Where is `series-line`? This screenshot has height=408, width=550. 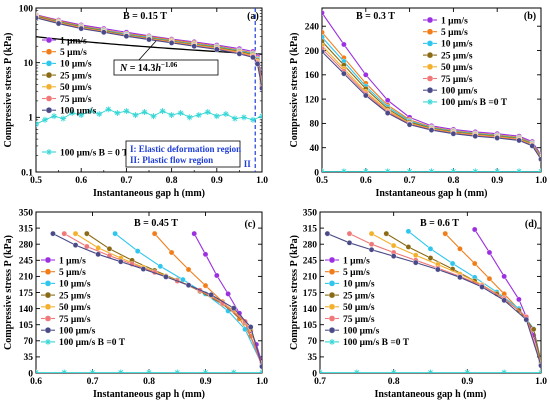
series-line is located at coordinates (474, 296).